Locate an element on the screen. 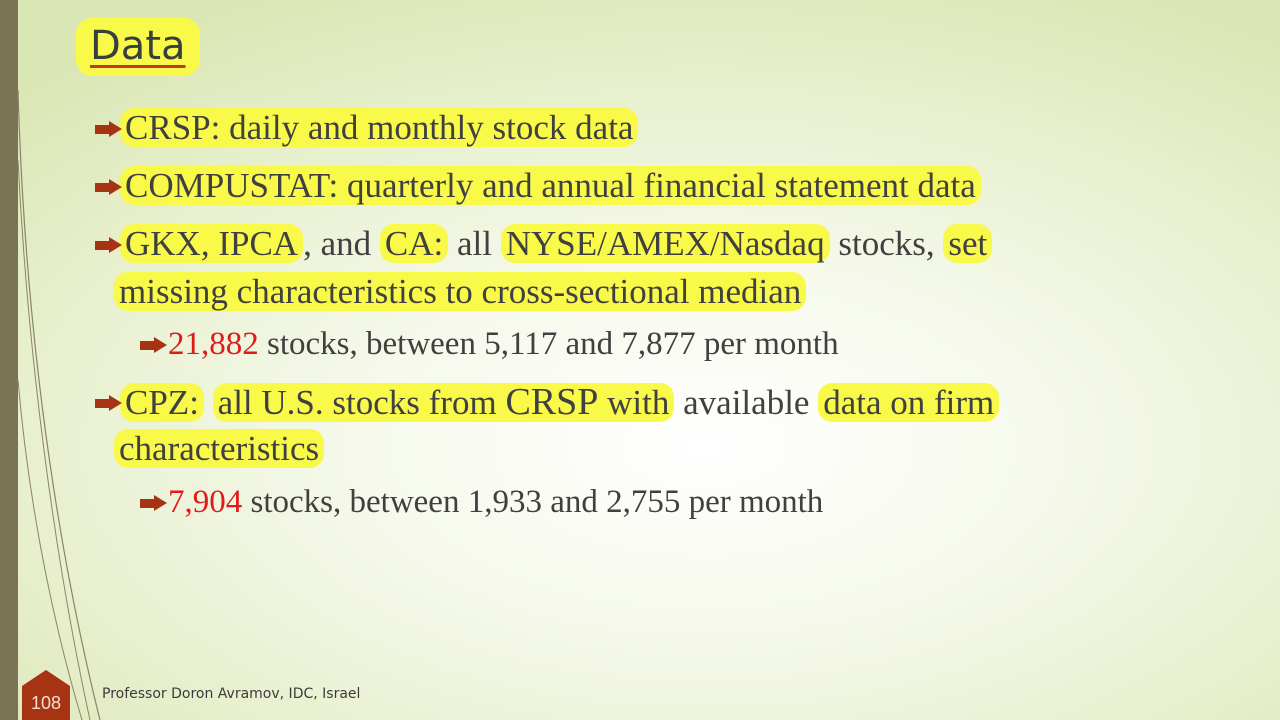 Image resolution: width=1280 pixels, height=720 pixels. footer-text: Professor Doron Avramov, IDC, Israel is located at coordinates (231, 694).